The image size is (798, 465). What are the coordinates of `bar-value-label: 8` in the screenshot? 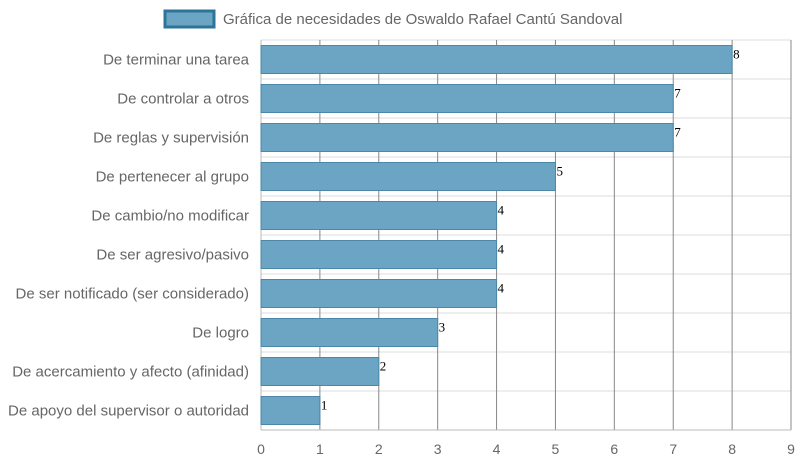 It's located at (736, 54).